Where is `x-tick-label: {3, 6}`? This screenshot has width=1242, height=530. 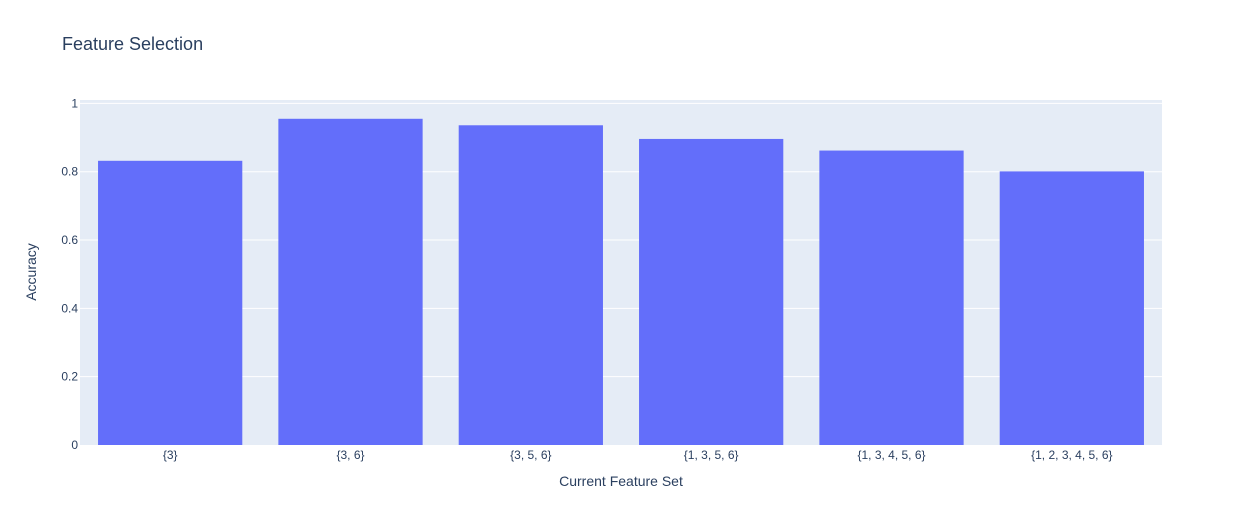 x-tick-label: {3, 6} is located at coordinates (350, 455).